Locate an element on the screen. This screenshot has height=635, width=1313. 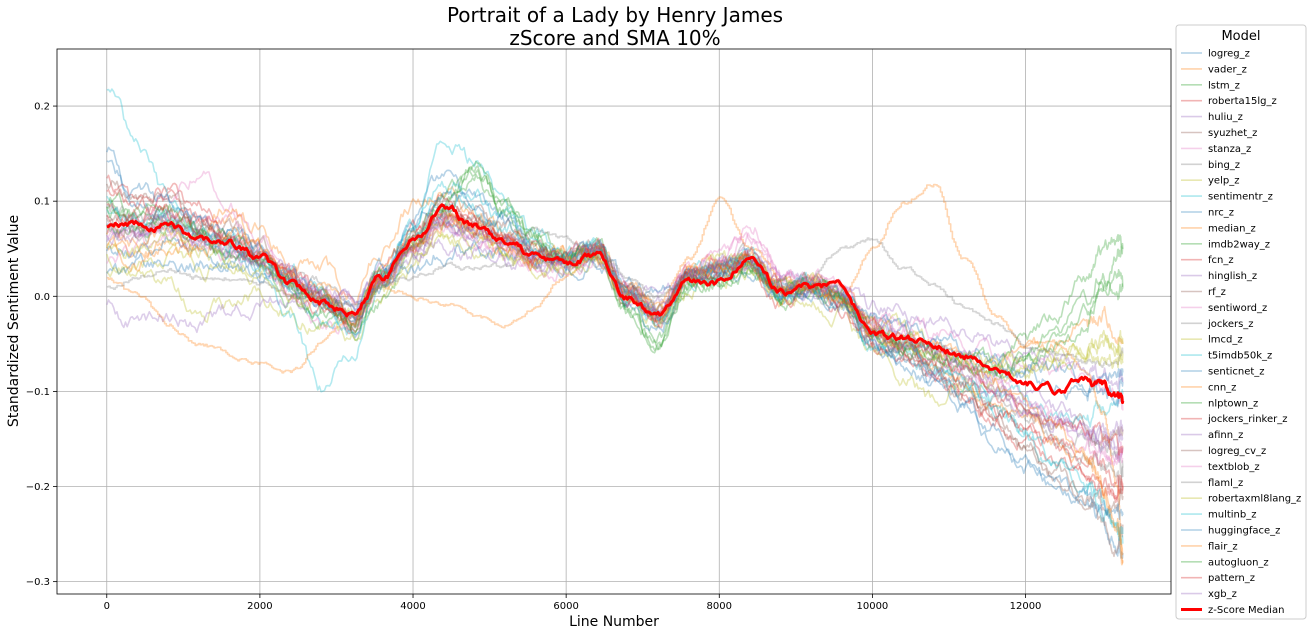
legend-label: fcn_z is located at coordinates (1221, 260).